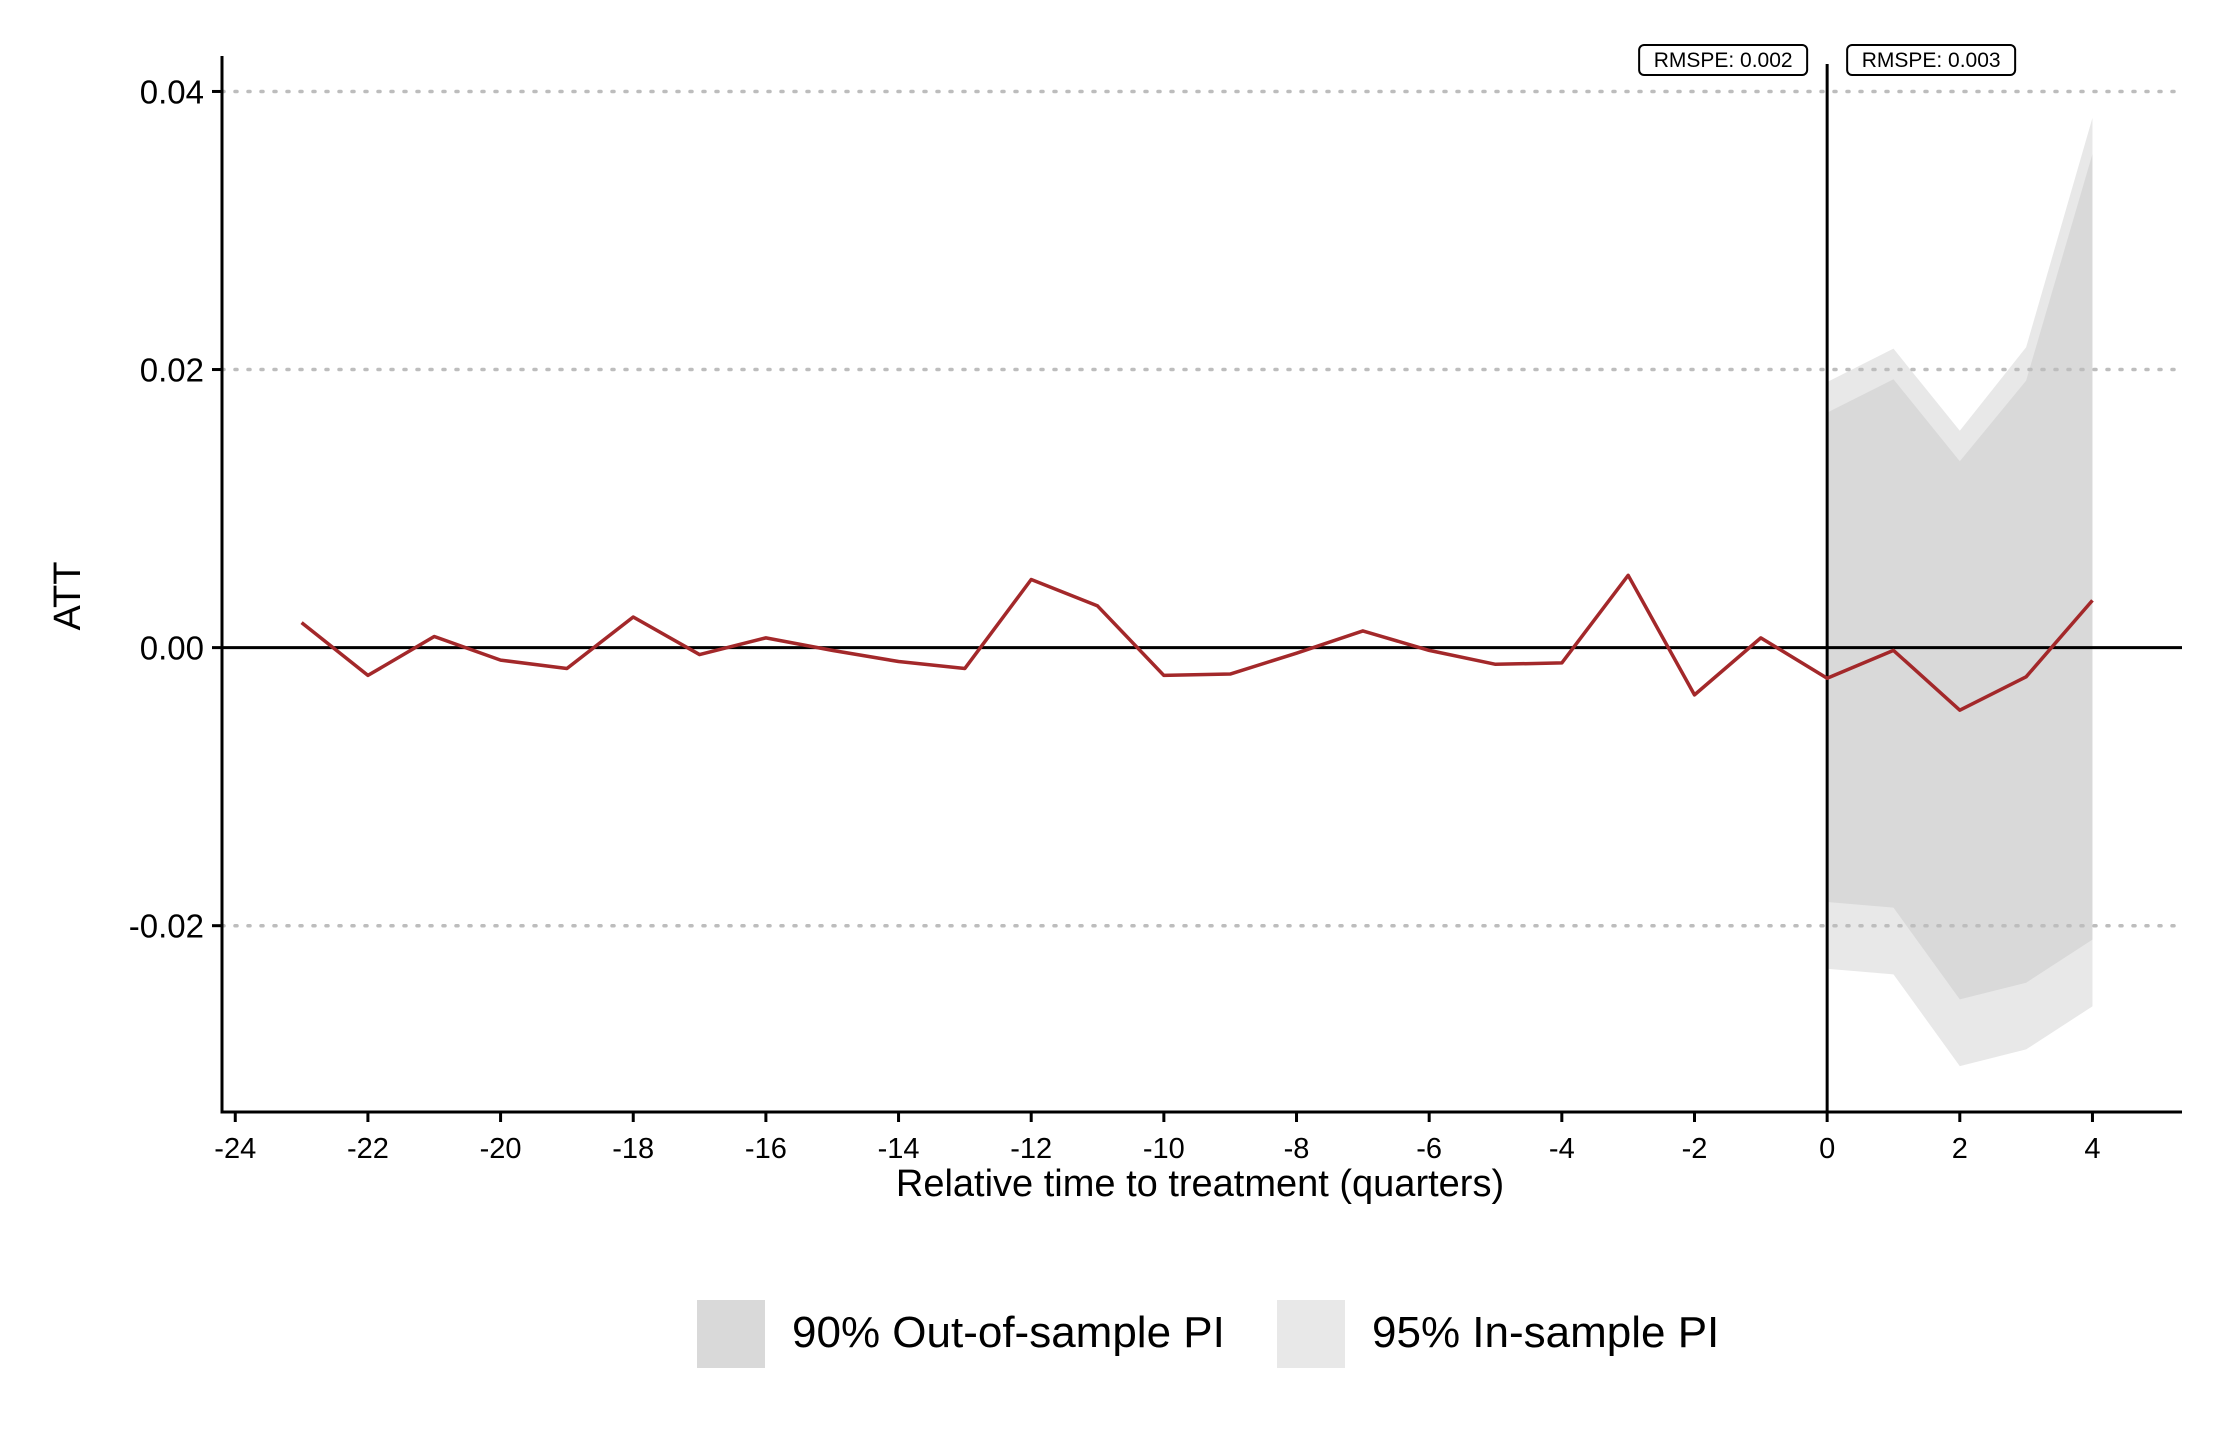  Describe the element at coordinates (1031, 1149) in the screenshot. I see `x-tick-label: -12` at that location.